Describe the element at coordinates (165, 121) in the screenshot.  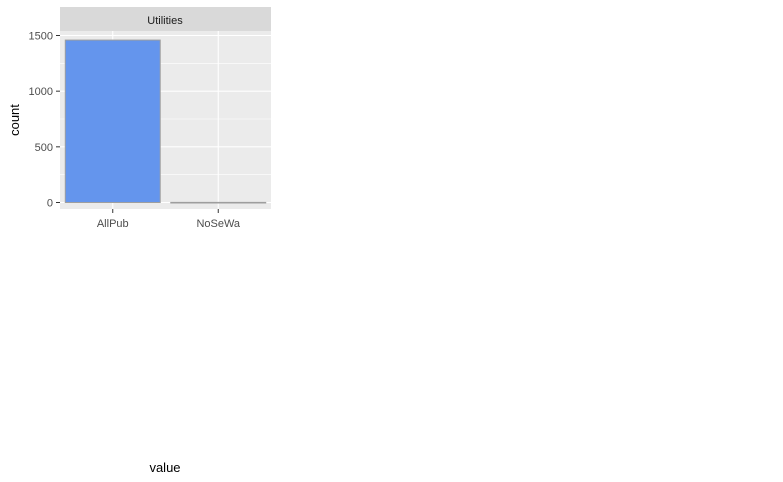
I see `bars` at that location.